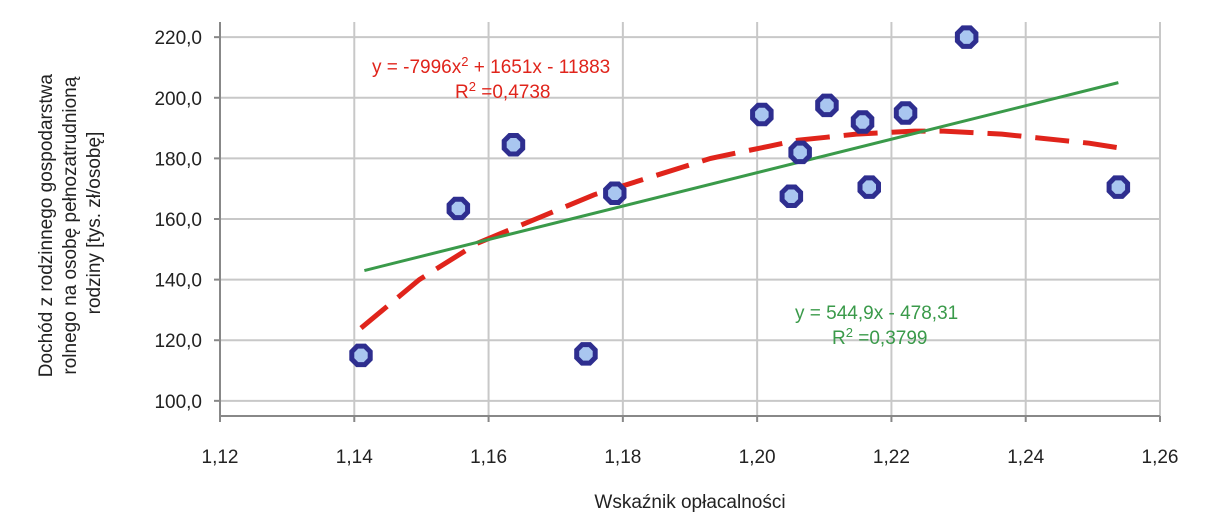 The width and height of the screenshot is (1224, 520). What do you see at coordinates (354, 457) in the screenshot?
I see `x-tick-label: 1,14` at bounding box center [354, 457].